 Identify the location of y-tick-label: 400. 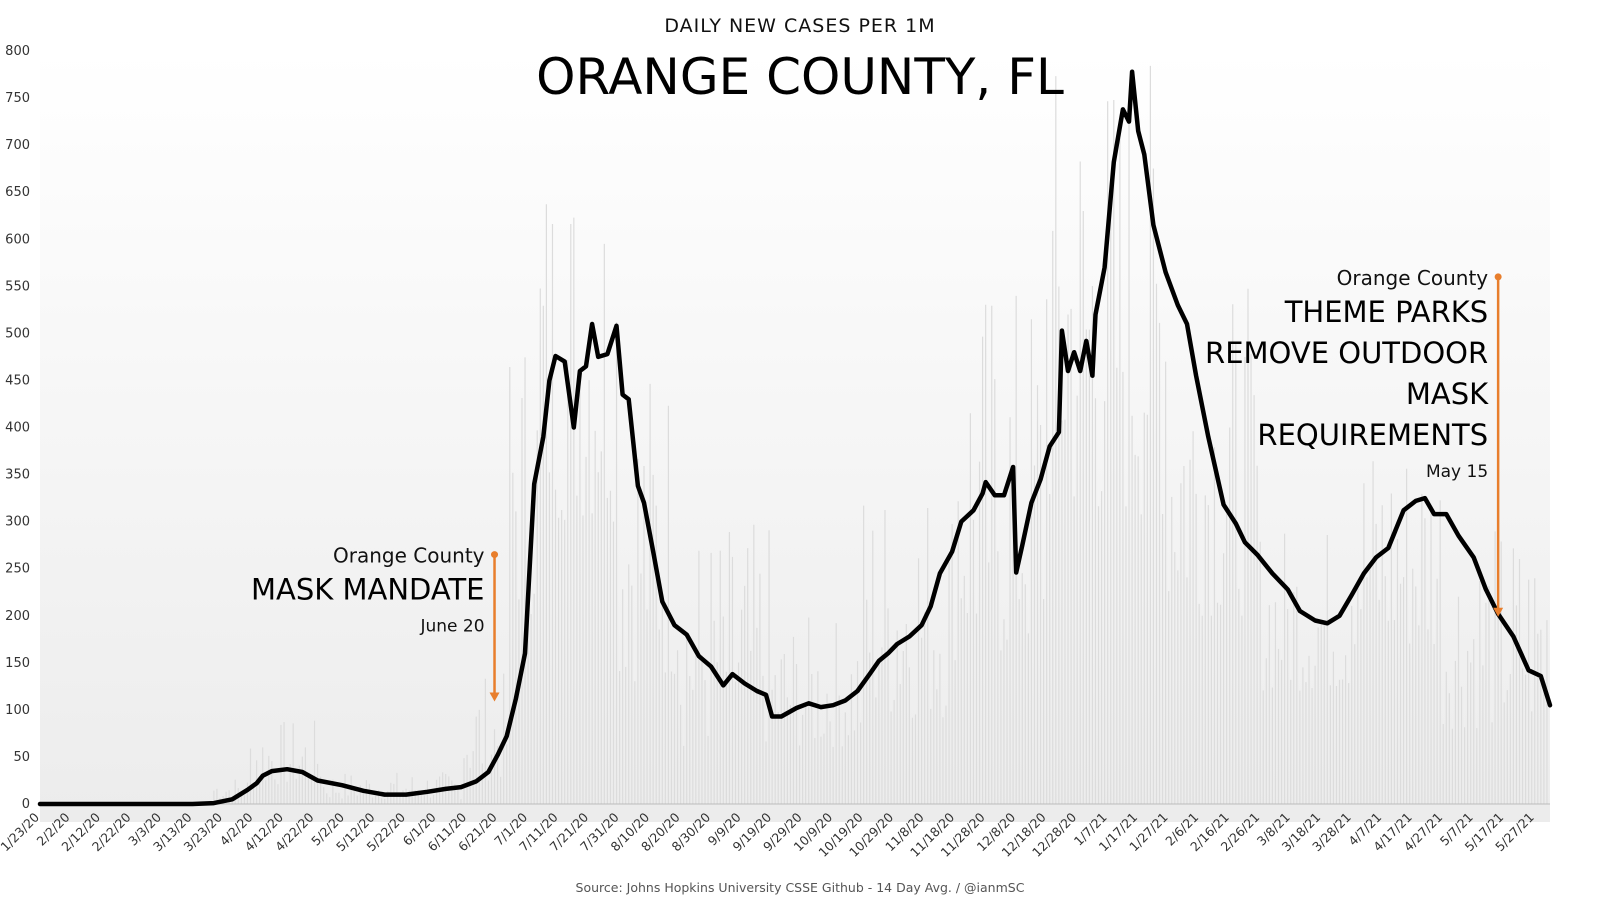
(17, 428).